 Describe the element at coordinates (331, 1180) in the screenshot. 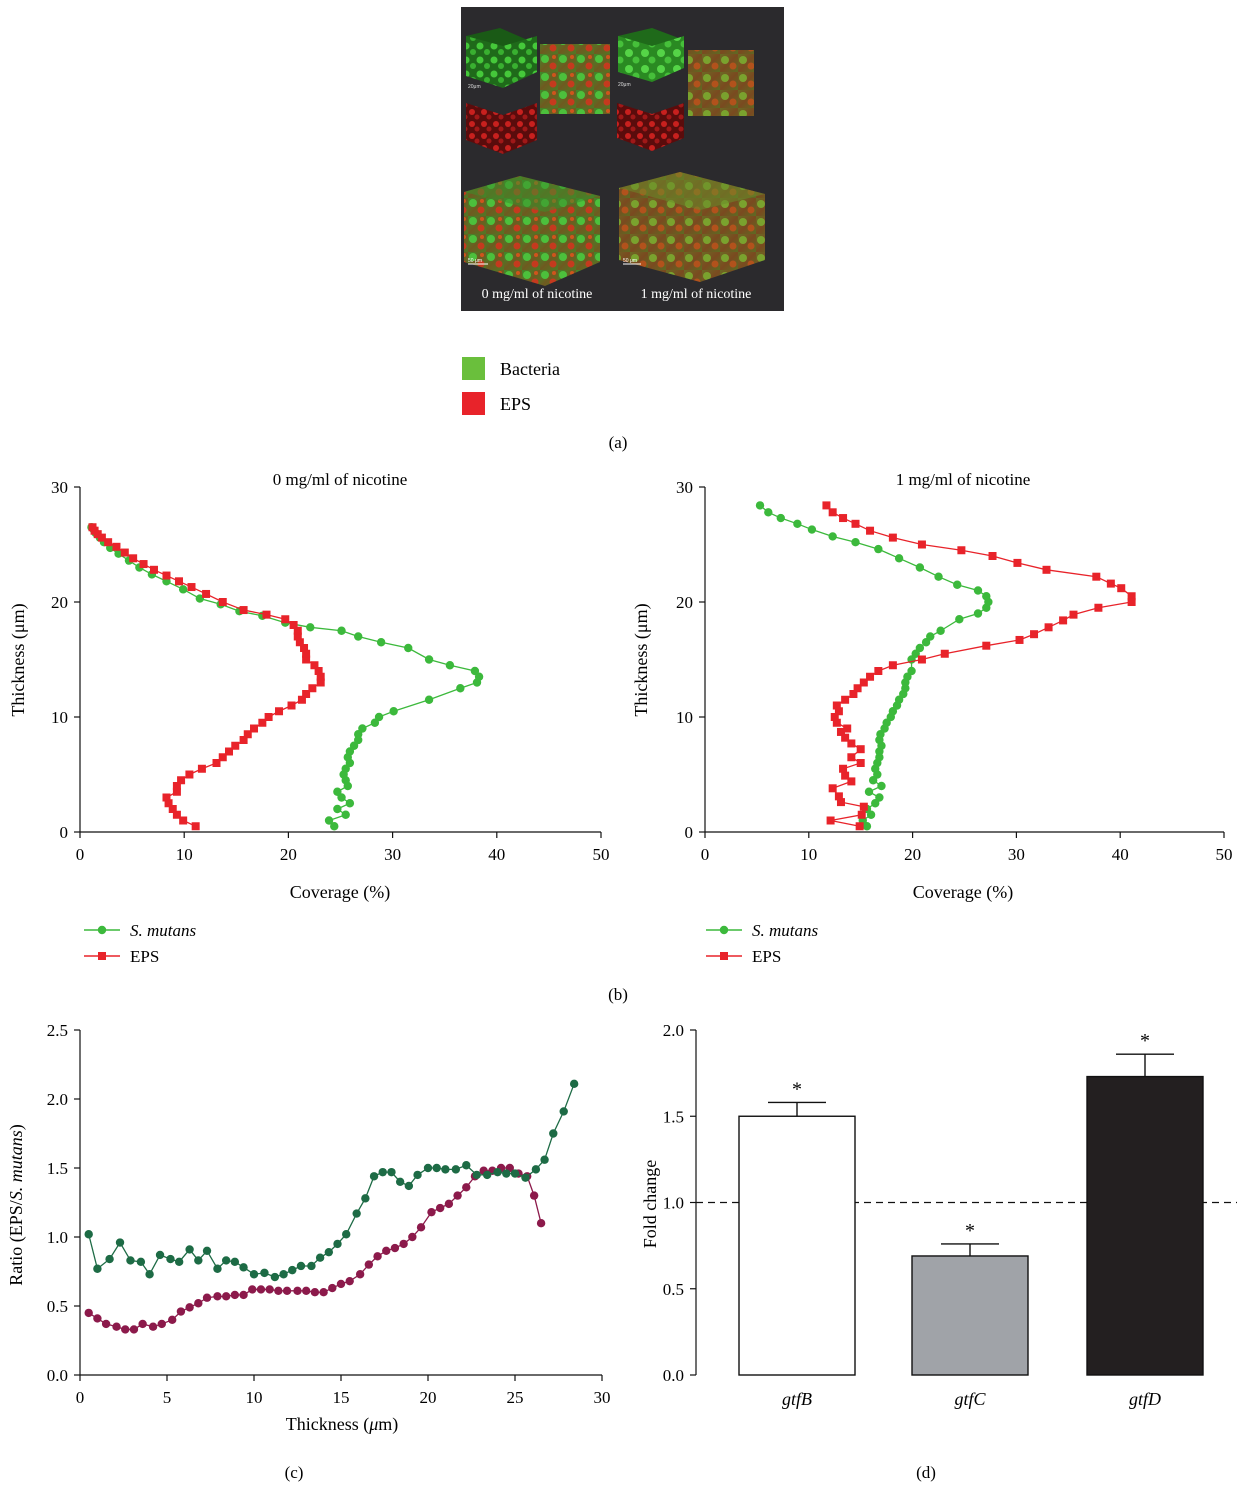

I see `ratio-1mg-line` at that location.